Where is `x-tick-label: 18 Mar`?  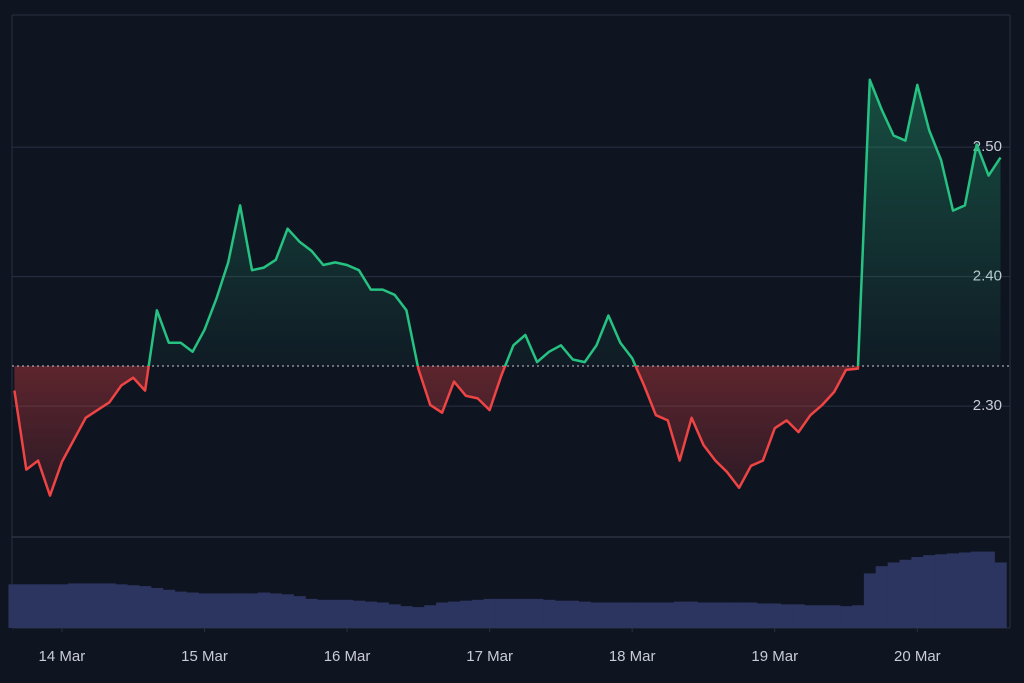
x-tick-label: 18 Mar is located at coordinates (632, 656).